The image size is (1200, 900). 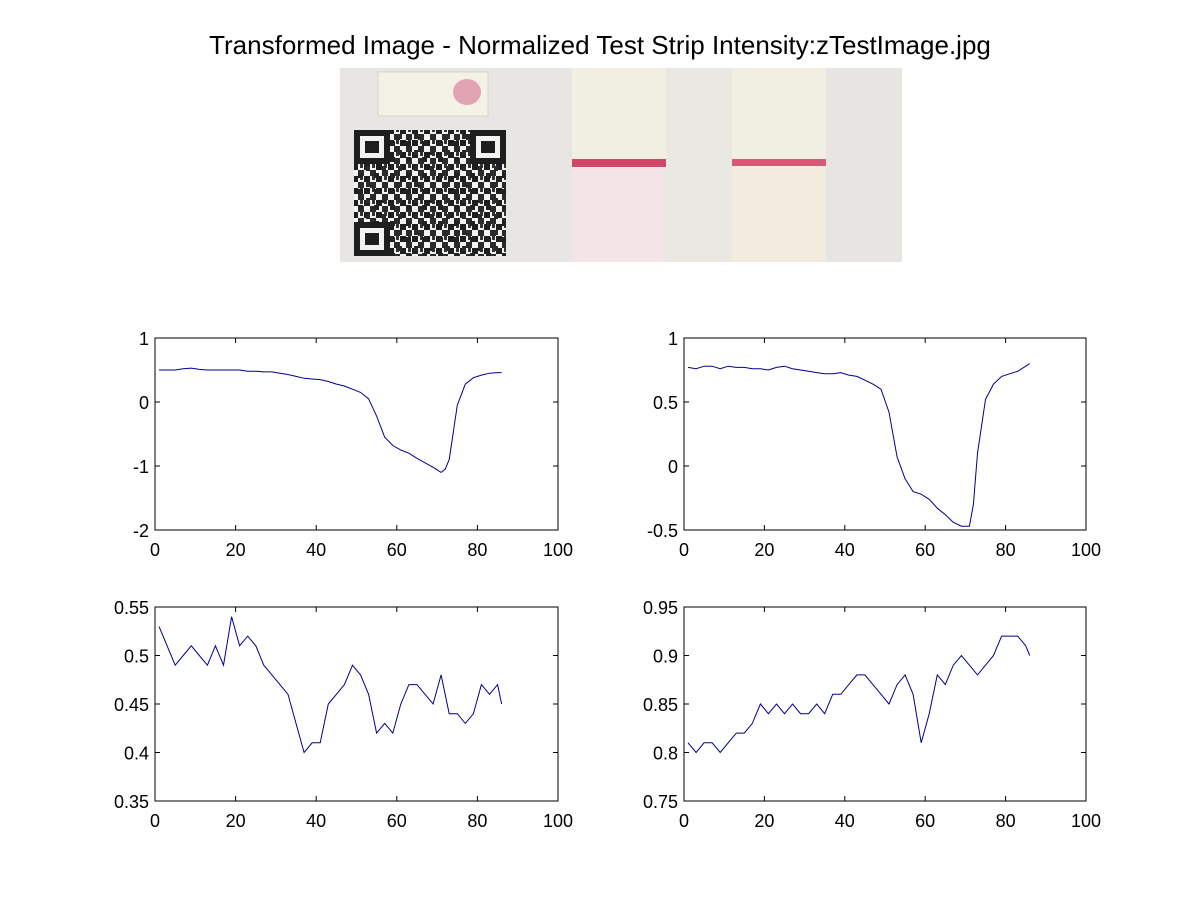 What do you see at coordinates (660, 705) in the screenshot?
I see `y-tick-label: 0.85` at bounding box center [660, 705].